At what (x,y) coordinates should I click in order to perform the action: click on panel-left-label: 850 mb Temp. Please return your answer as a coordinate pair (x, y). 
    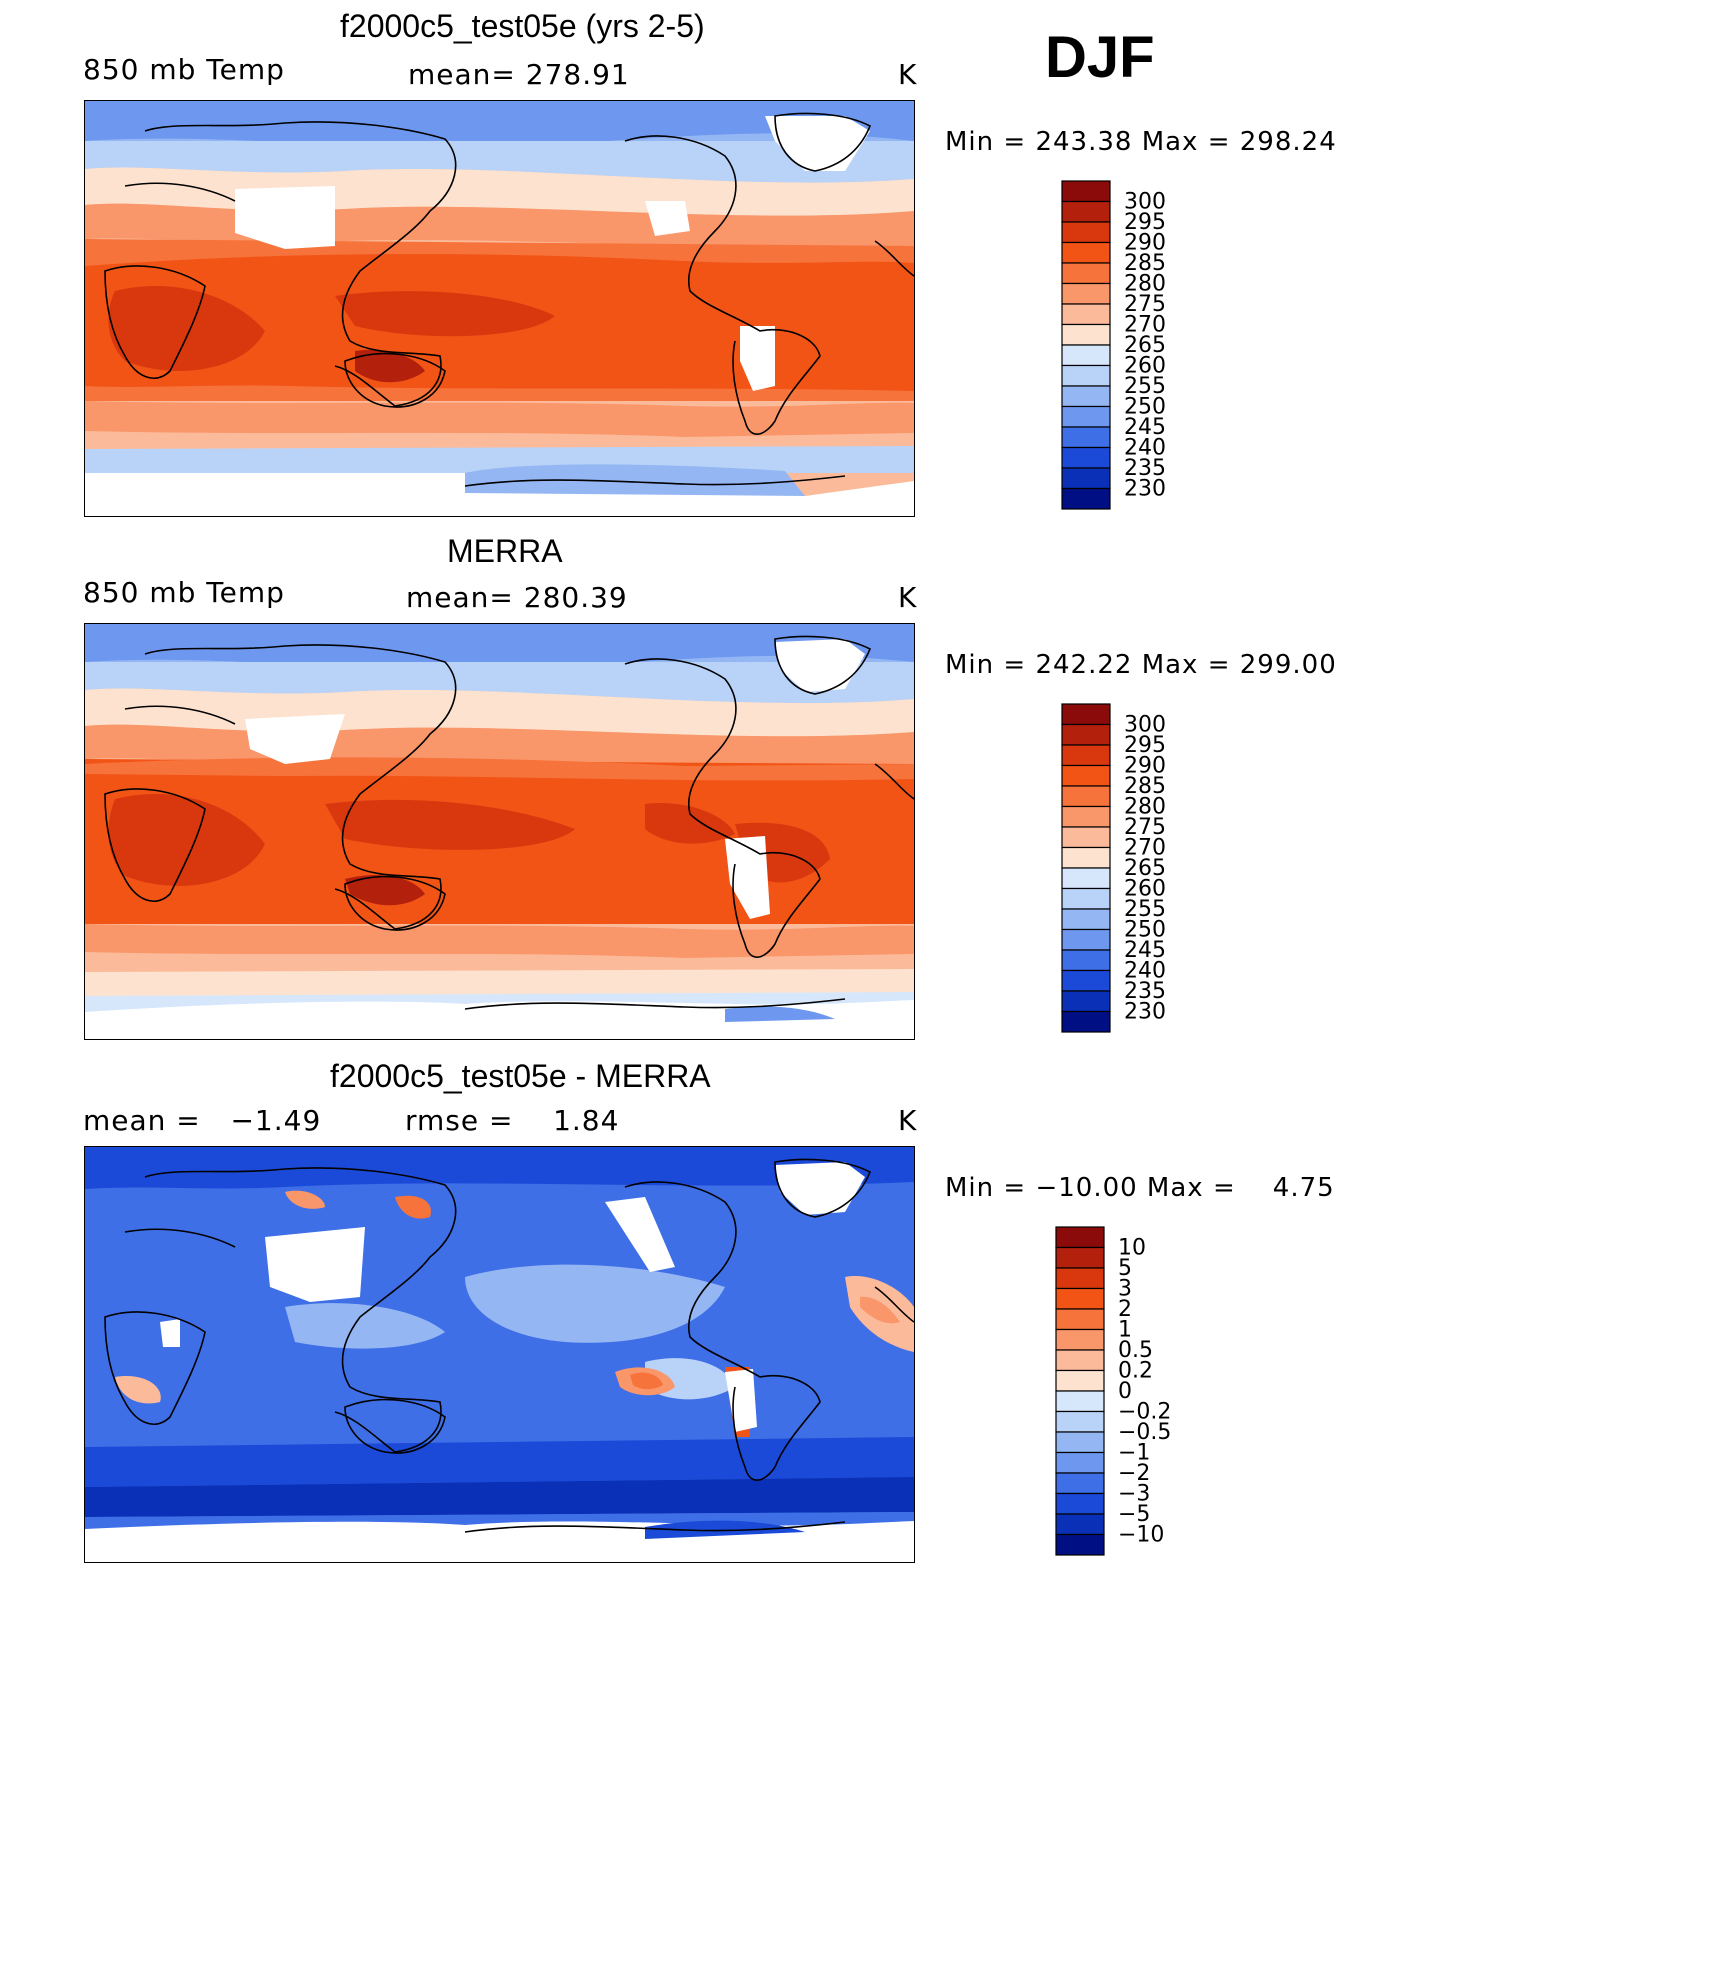
    Looking at the image, I should click on (184, 69).